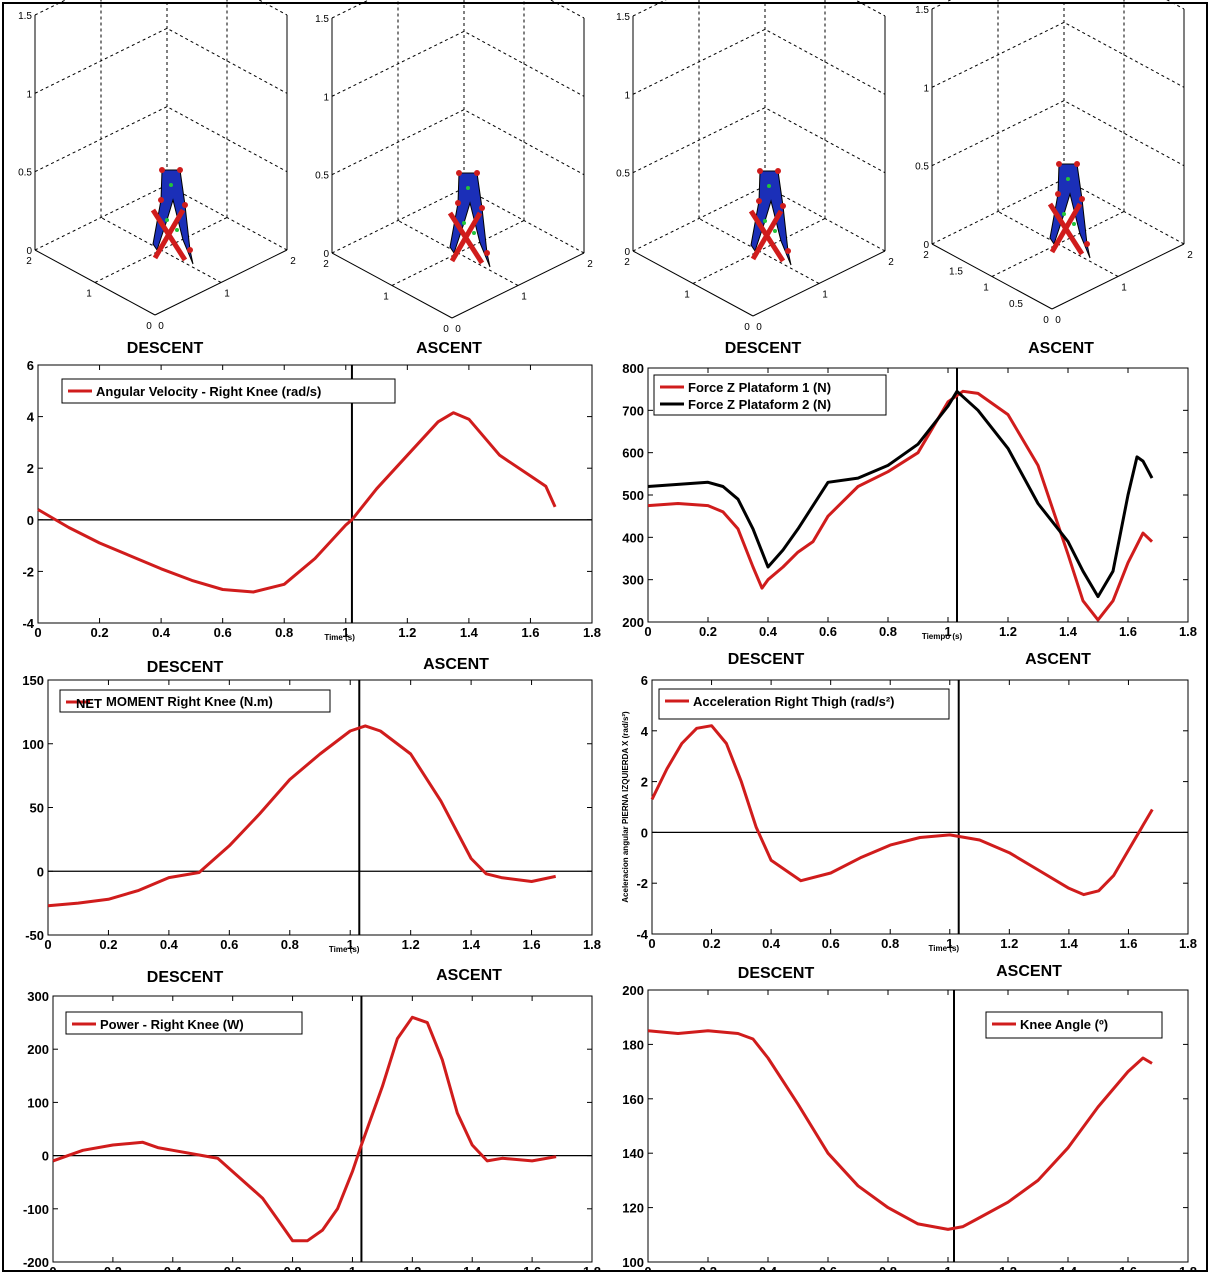  Describe the element at coordinates (1064, 1024) in the screenshot. I see `legend-label: Knee Angle (º)` at that location.